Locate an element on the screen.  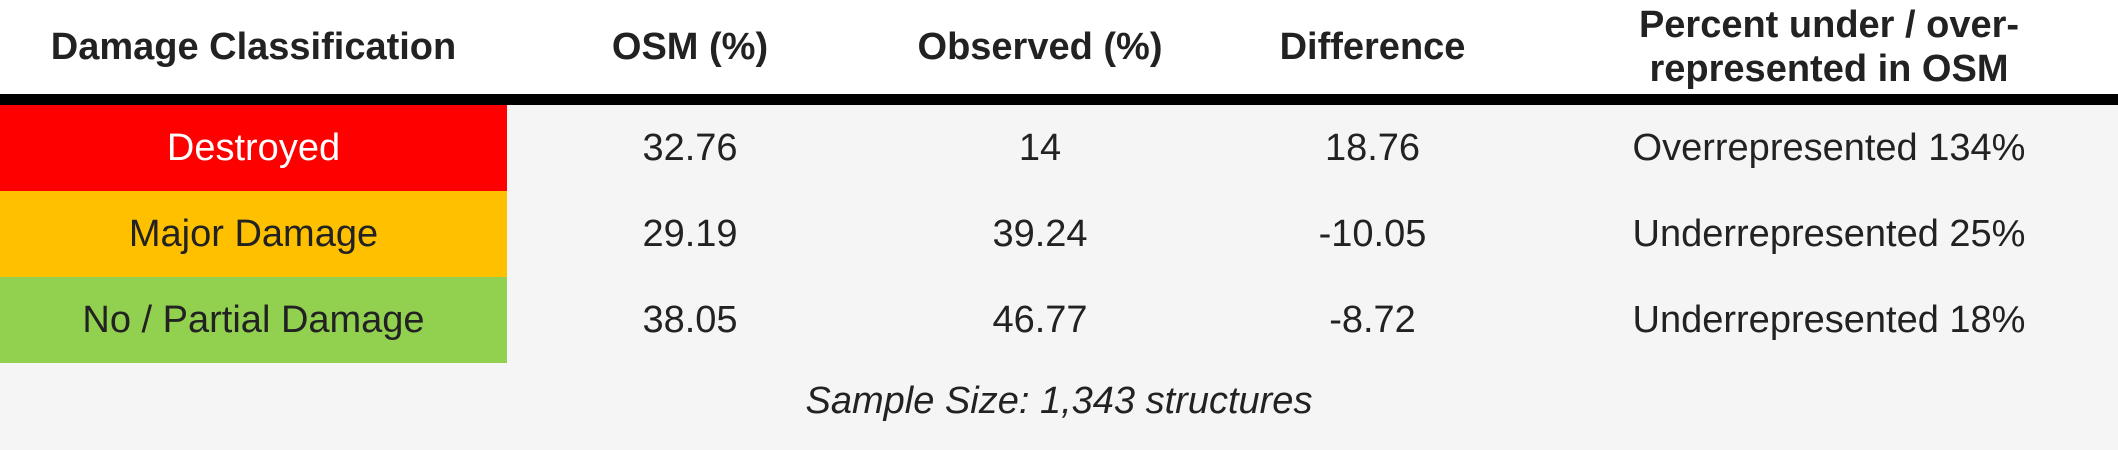
header-divider is located at coordinates (1059, 99).